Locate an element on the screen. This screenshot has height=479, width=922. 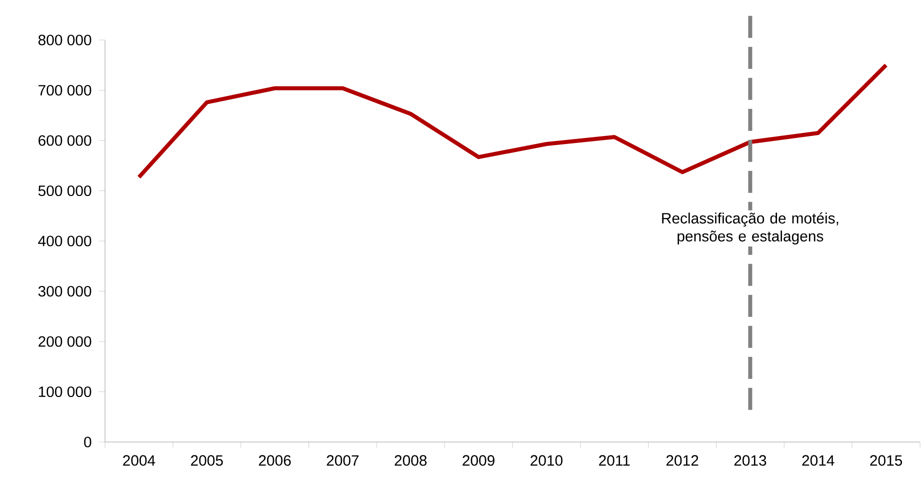
x-tick-label: 2005 is located at coordinates (207, 460).